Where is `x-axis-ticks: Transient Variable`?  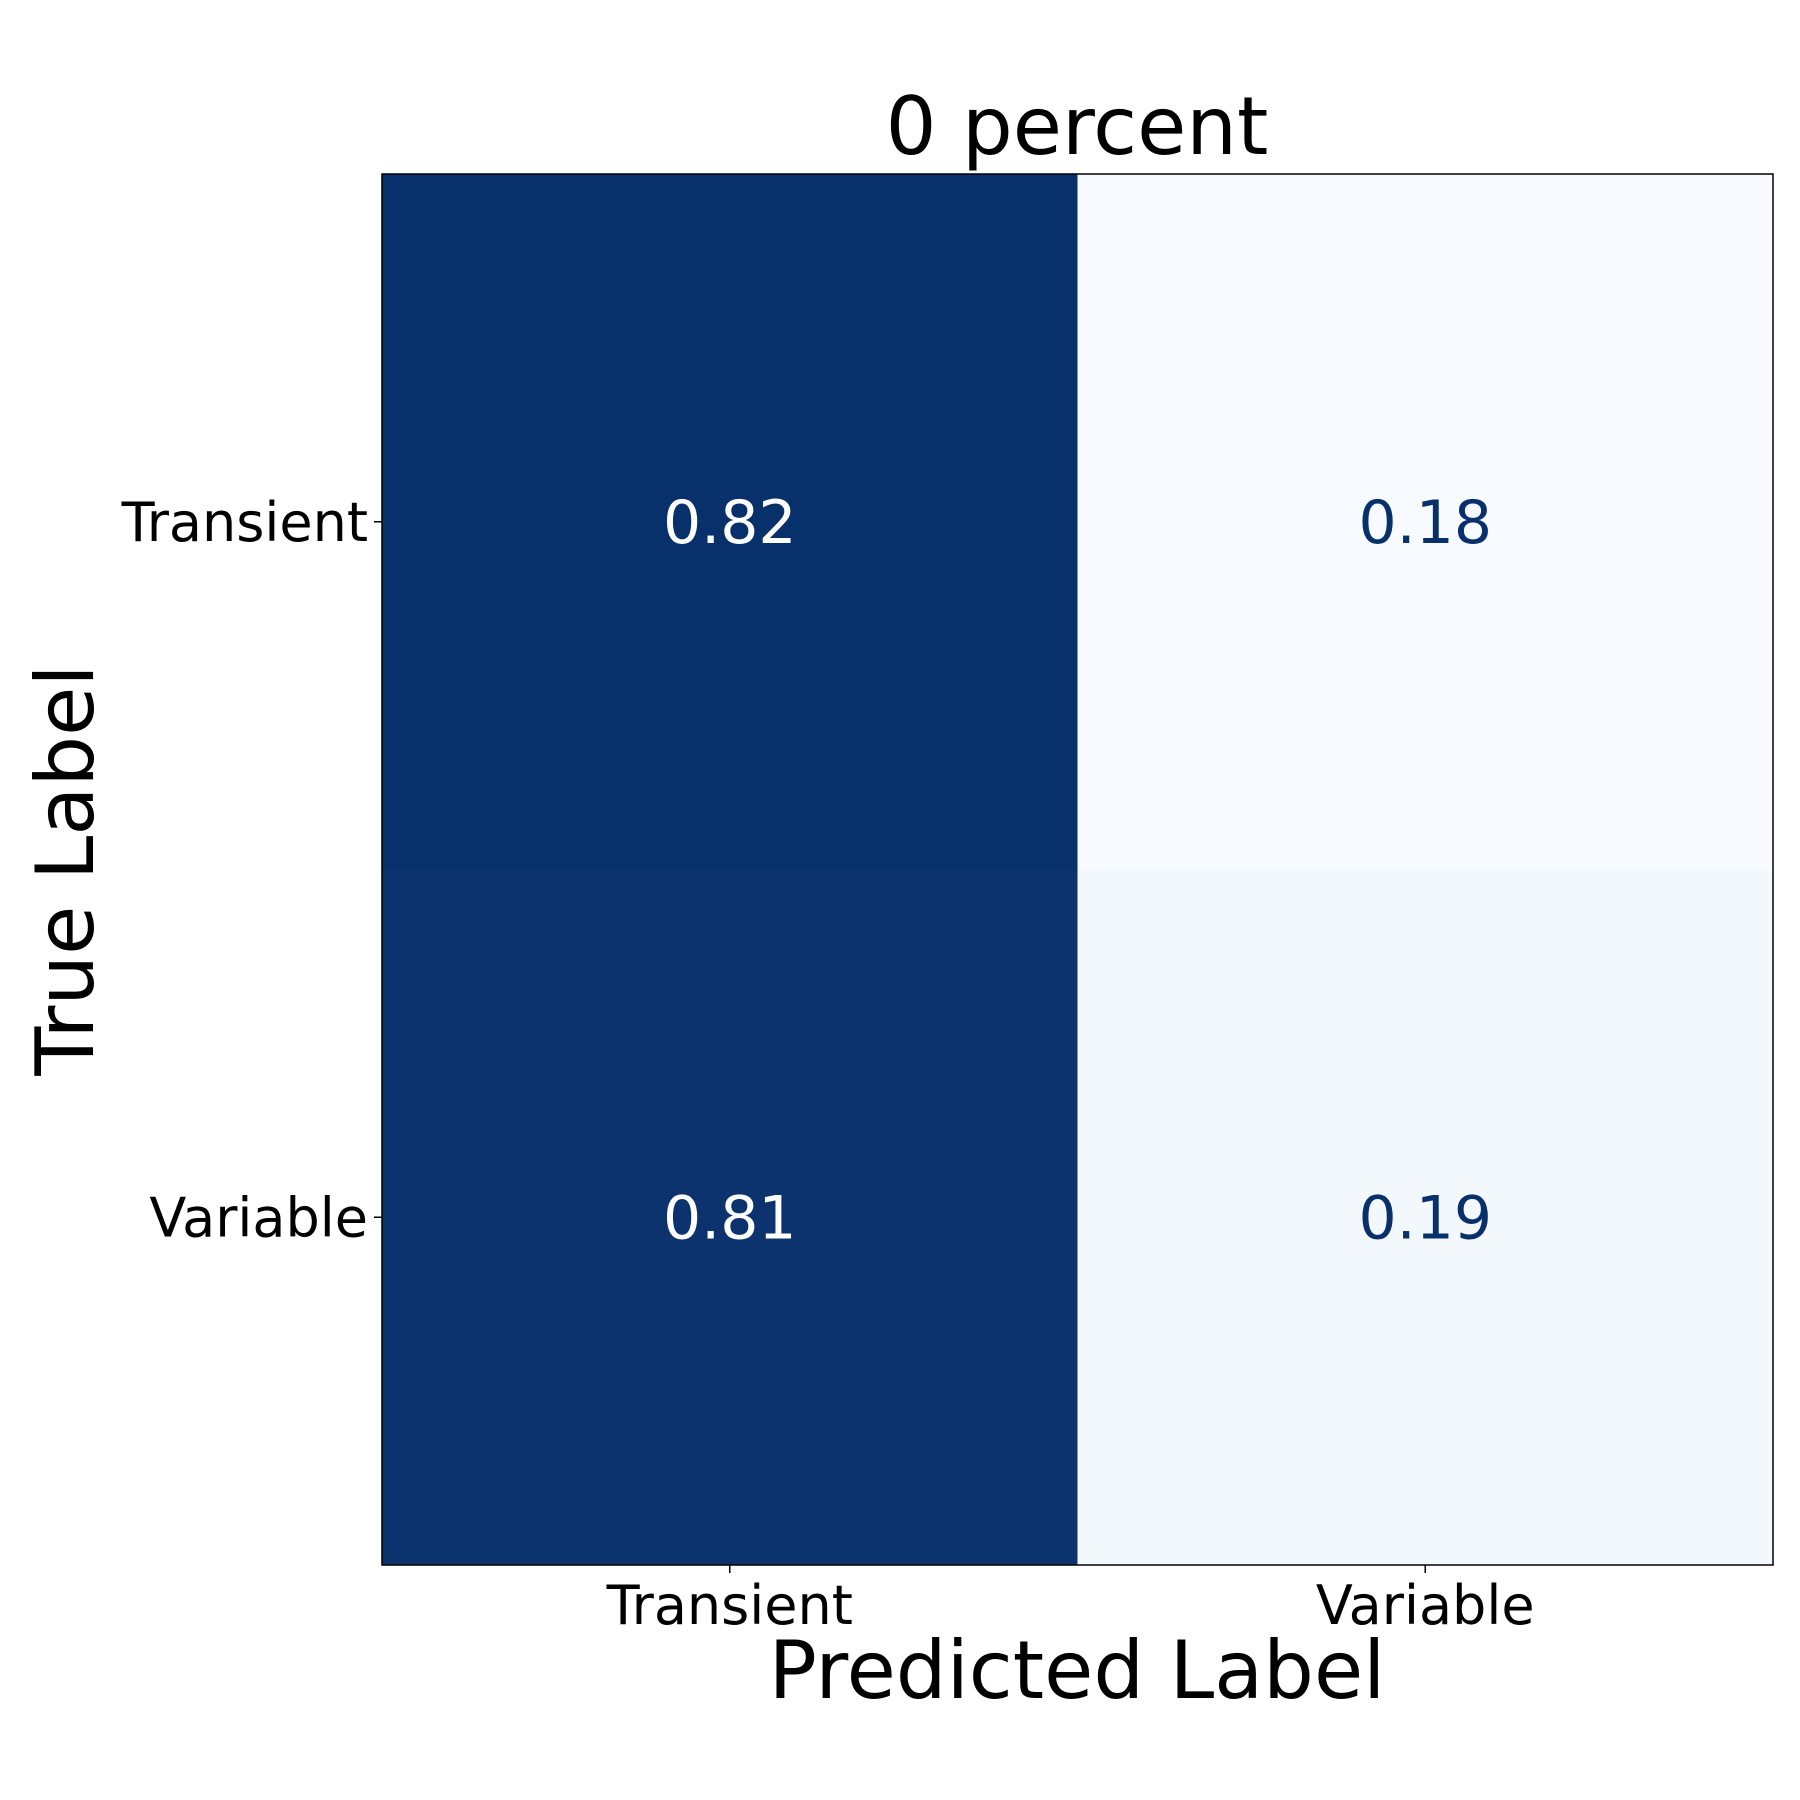 x-axis-ticks: Transient Variable is located at coordinates (1070, 1601).